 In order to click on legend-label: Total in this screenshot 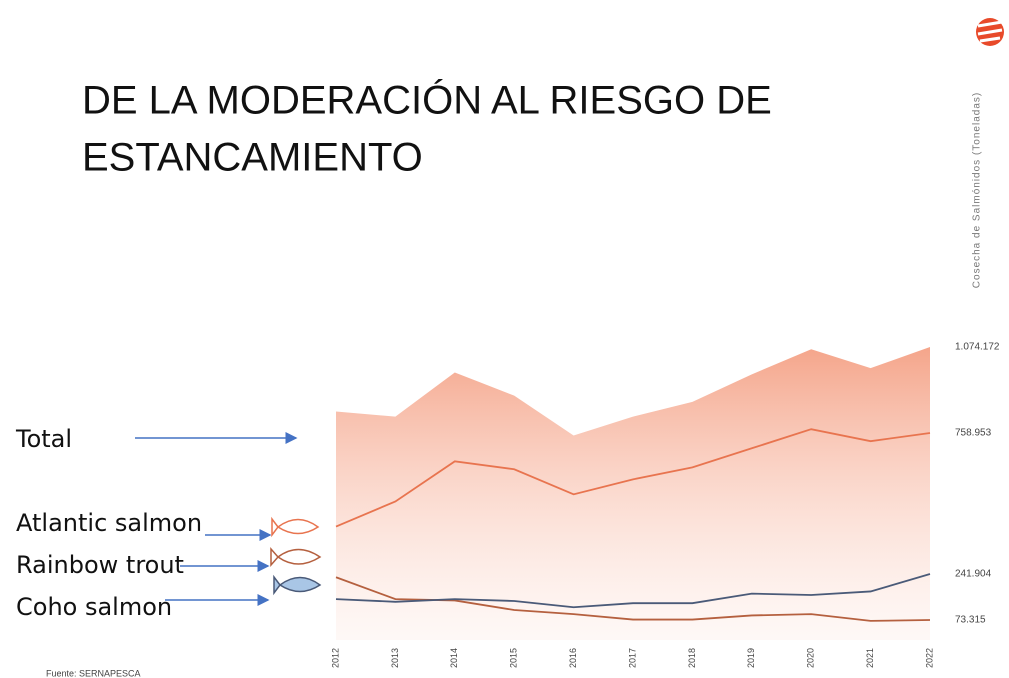, I will do `click(43, 439)`.